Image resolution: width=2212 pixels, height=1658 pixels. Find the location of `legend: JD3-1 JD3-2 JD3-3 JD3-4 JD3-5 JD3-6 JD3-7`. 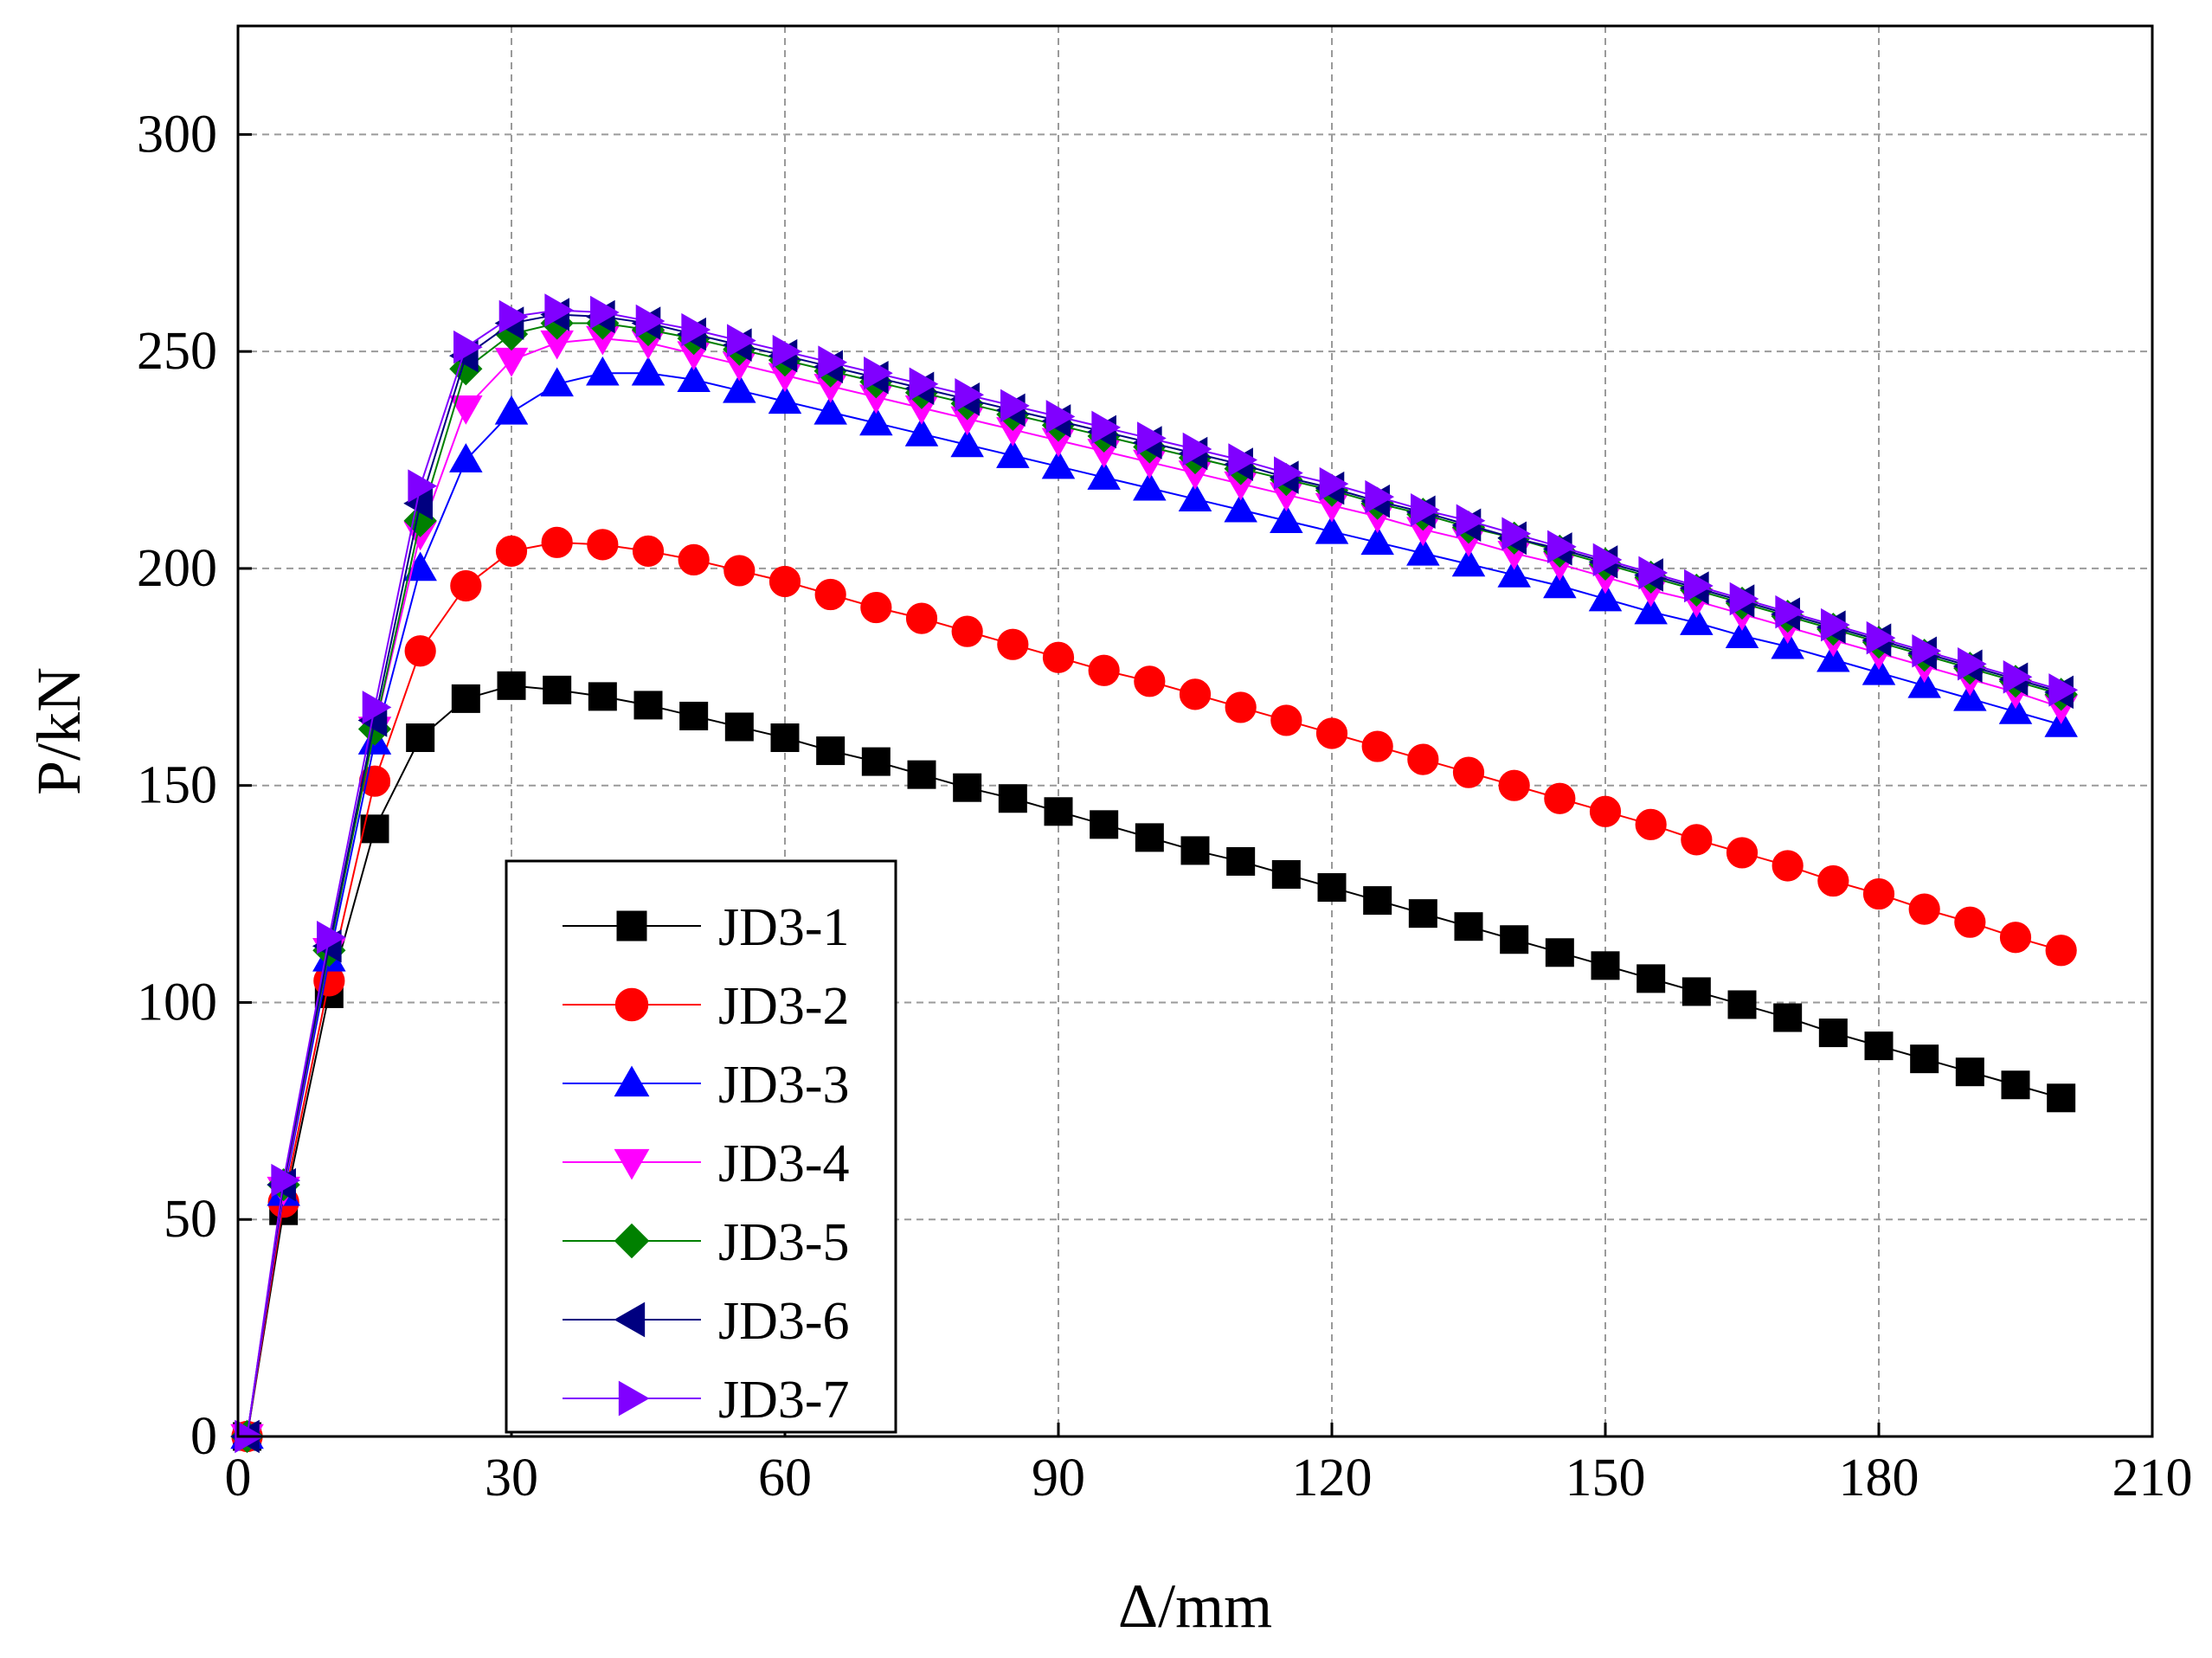

legend: JD3-1 JD3-2 JD3-3 JD3-4 JD3-5 JD3-6 JD3-7 is located at coordinates (701, 1146).